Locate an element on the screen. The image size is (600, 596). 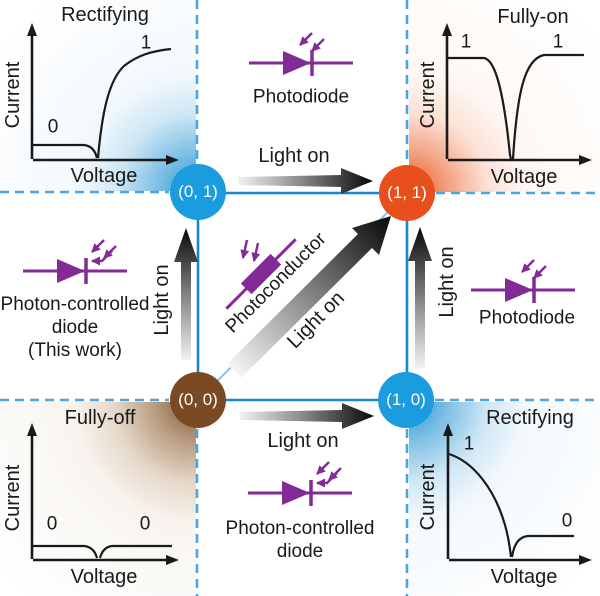
light-on-label-left: Light on is located at coordinates (162, 300).